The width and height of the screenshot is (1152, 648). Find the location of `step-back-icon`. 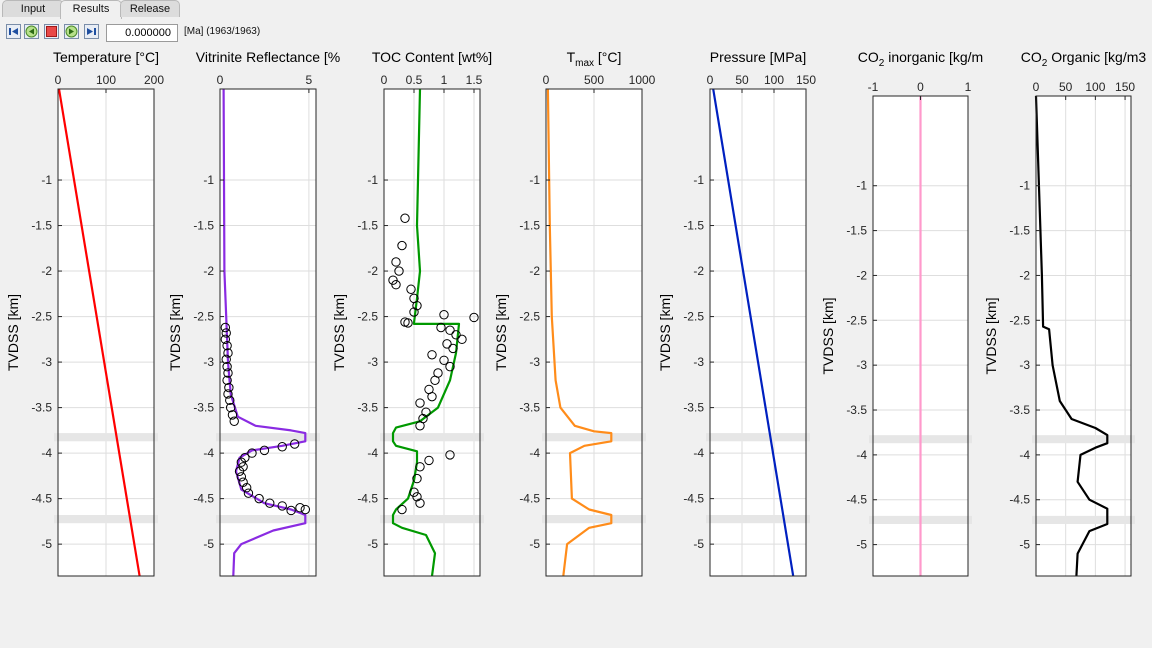

step-back-icon is located at coordinates (31, 31).